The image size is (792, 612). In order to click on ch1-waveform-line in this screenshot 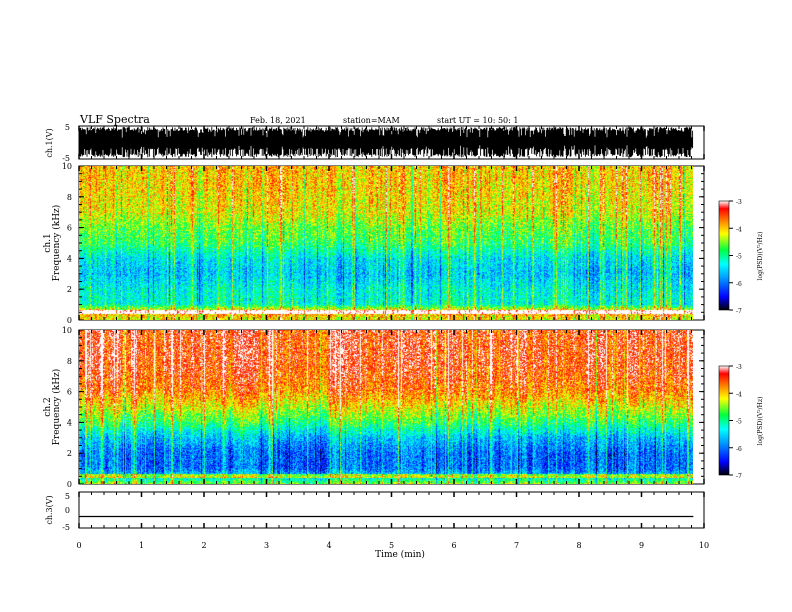, I will do `click(386, 142)`.